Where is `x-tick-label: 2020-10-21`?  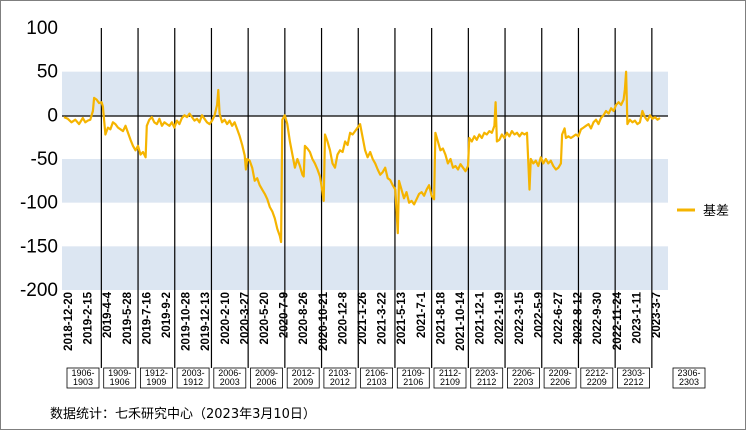 x-tick-label: 2020-10-21 is located at coordinates (324, 320).